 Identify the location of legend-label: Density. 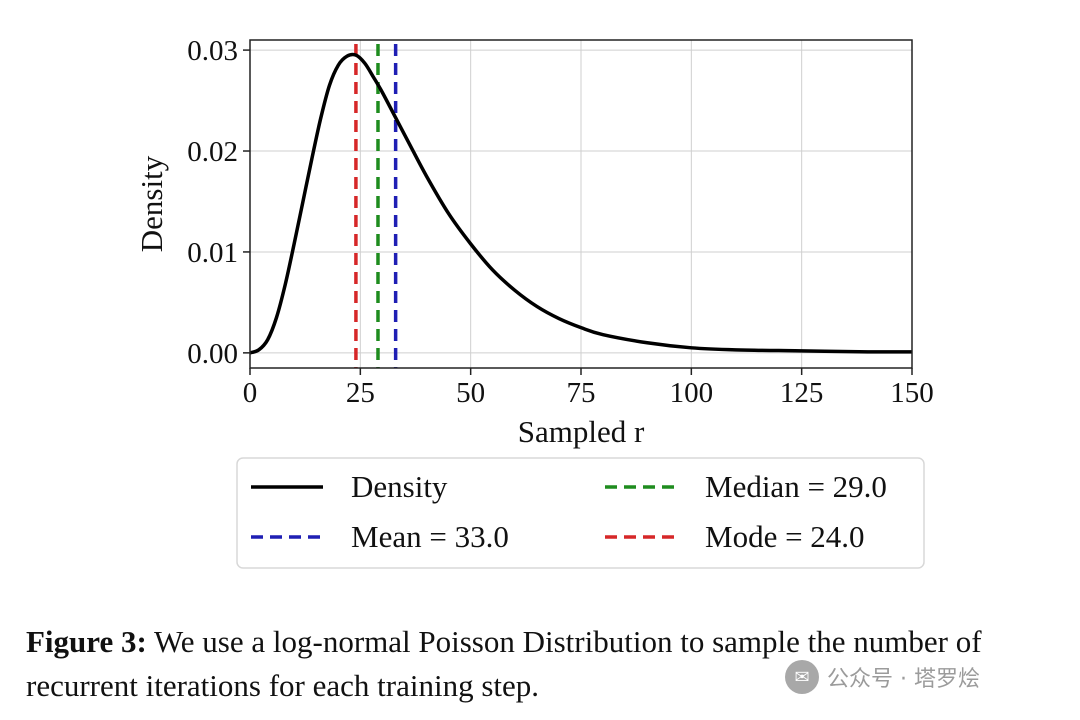
(399, 486).